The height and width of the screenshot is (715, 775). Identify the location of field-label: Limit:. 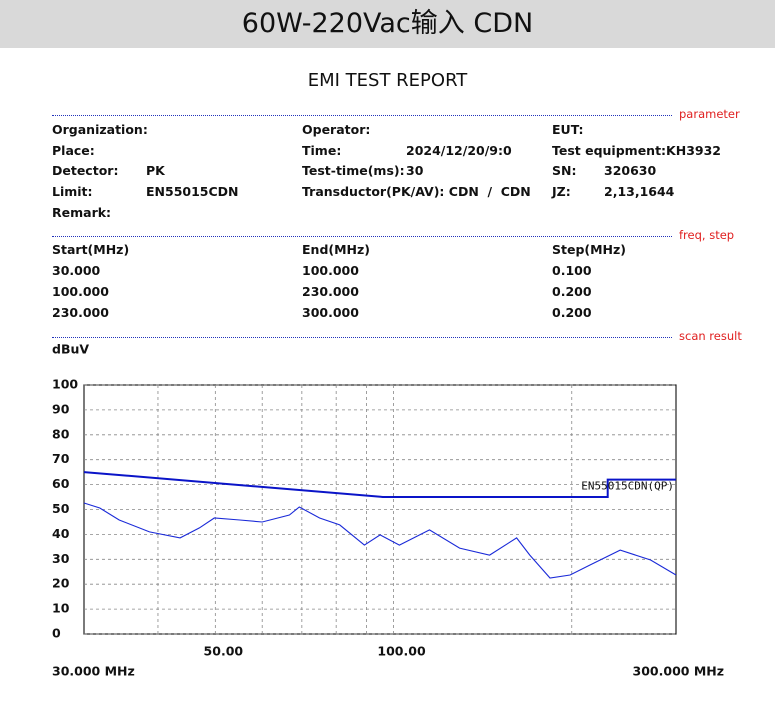
(72, 191).